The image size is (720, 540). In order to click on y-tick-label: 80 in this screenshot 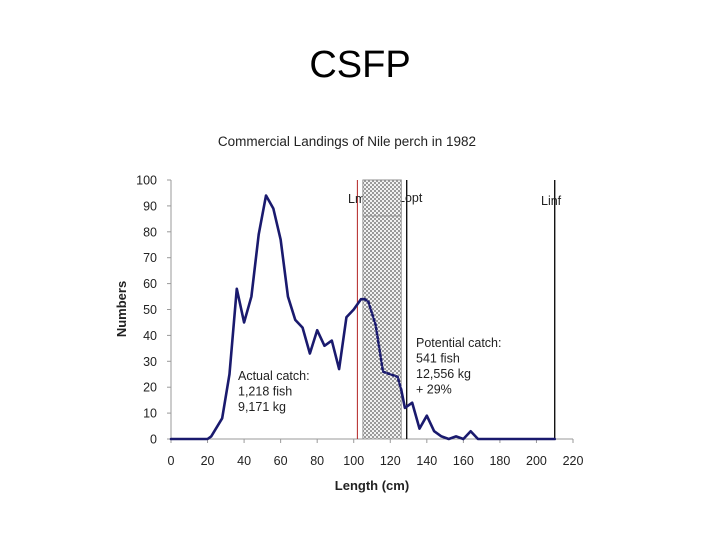, I will do `click(150, 232)`.